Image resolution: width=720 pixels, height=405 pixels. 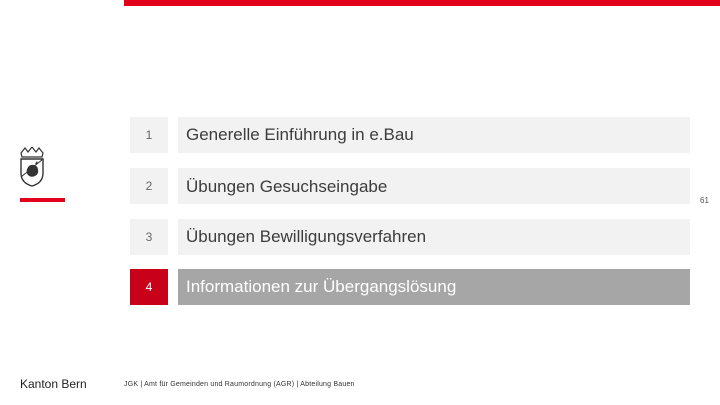 I want to click on agenda-item-3: 3 Übungen Bewilligungsverfahren, so click(x=410, y=237).